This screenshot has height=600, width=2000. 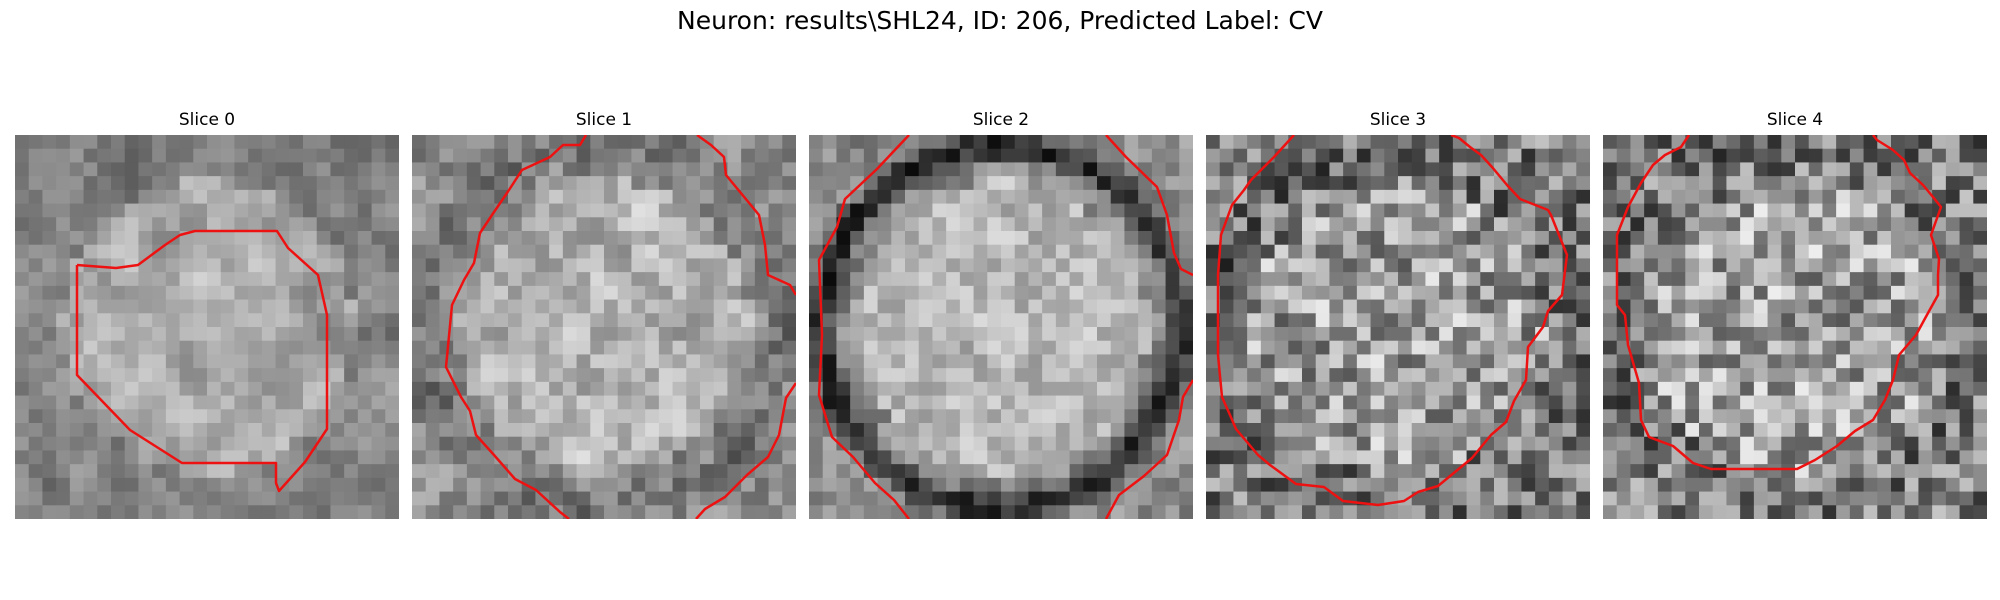 I want to click on slice-panel-2: Slice 2, so click(x=1001, y=313).